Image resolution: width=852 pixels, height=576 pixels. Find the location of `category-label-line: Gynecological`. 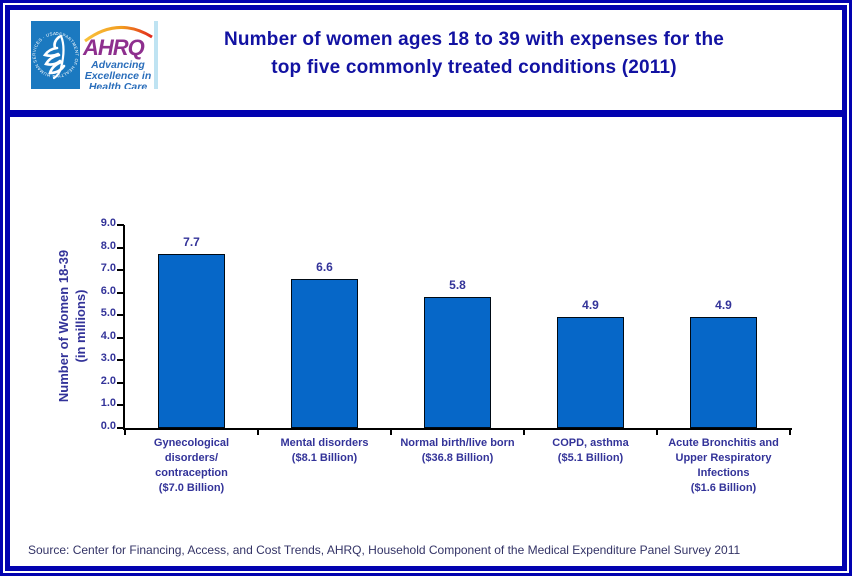

category-label-line: Gynecological is located at coordinates (191, 443).